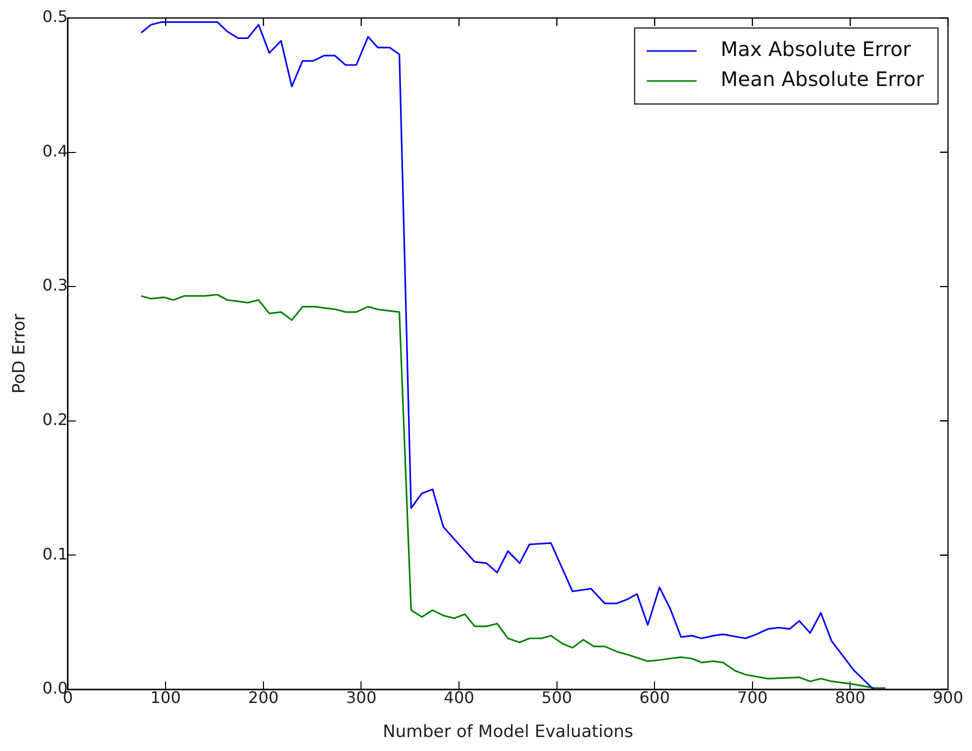 Image resolution: width=972 pixels, height=751 pixels. Describe the element at coordinates (816, 49) in the screenshot. I see `legend-label: Max Absolute Error` at that location.